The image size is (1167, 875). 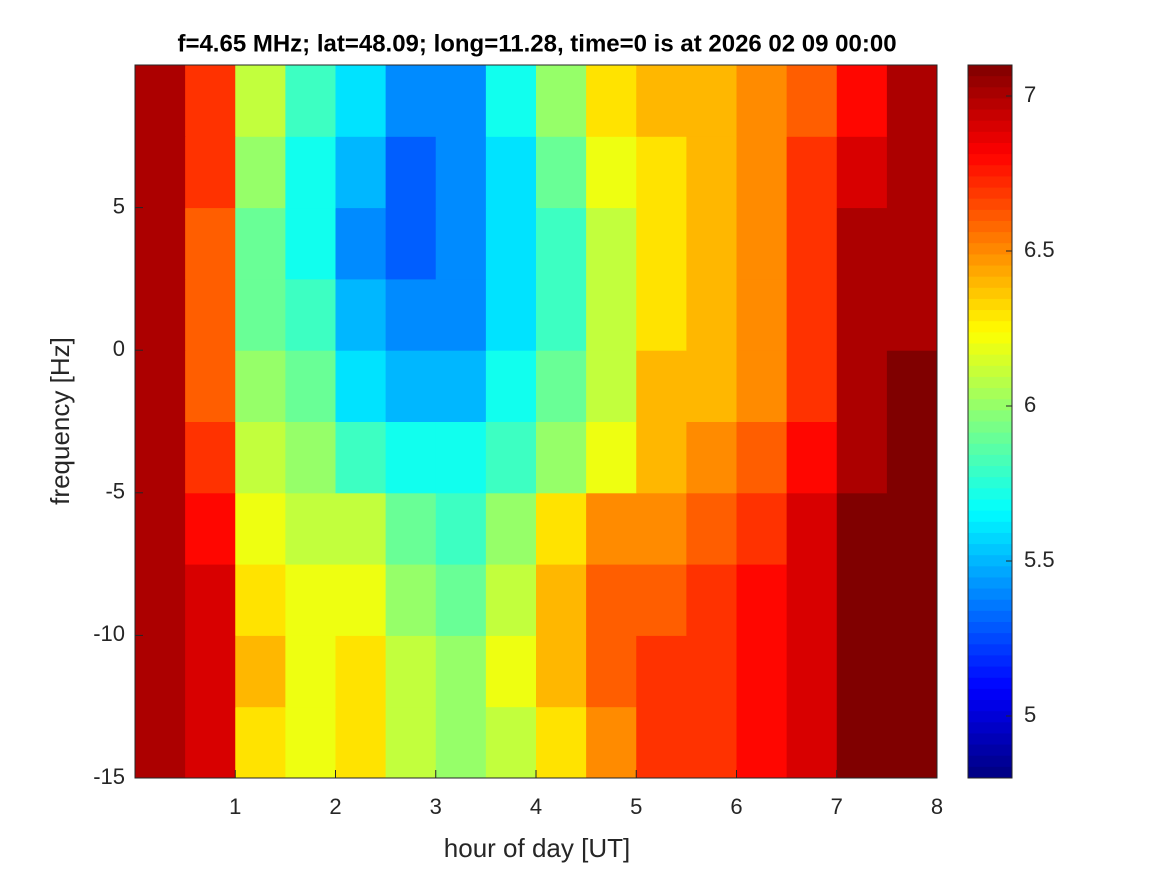 I want to click on colorbar-tick-label: 5.5, so click(x=1039, y=559).